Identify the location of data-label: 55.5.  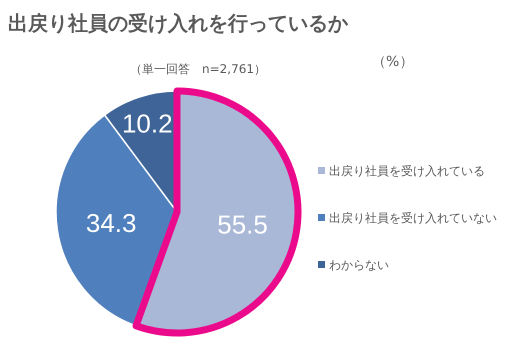
(242, 224).